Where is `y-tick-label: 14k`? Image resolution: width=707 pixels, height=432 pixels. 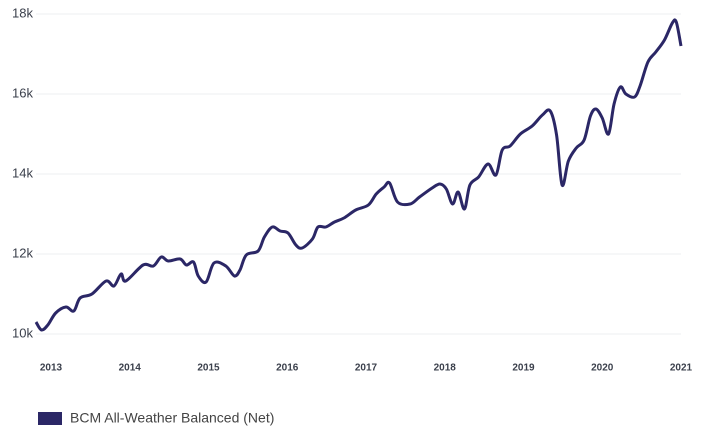
y-tick-label: 14k is located at coordinates (22, 172).